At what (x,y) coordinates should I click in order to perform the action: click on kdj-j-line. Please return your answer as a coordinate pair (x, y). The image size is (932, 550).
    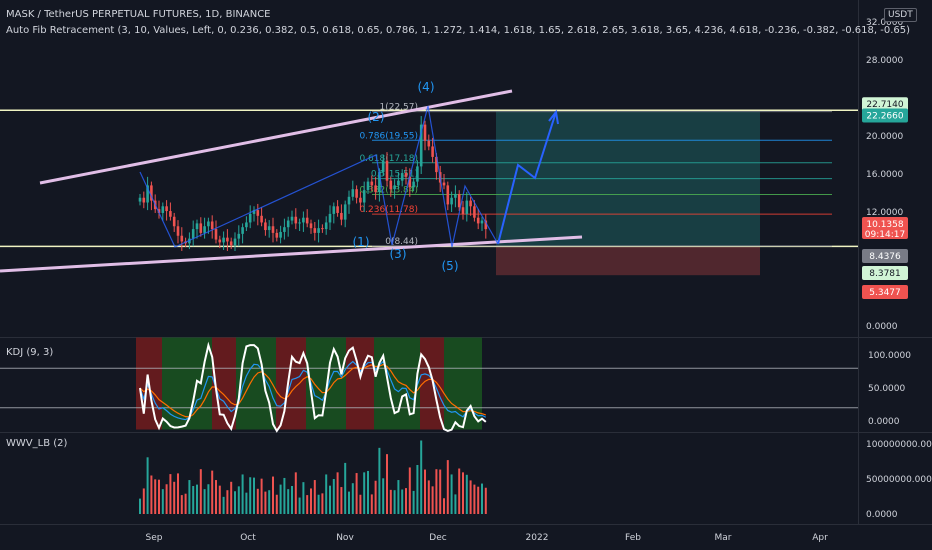
    Looking at the image, I should click on (313, 387).